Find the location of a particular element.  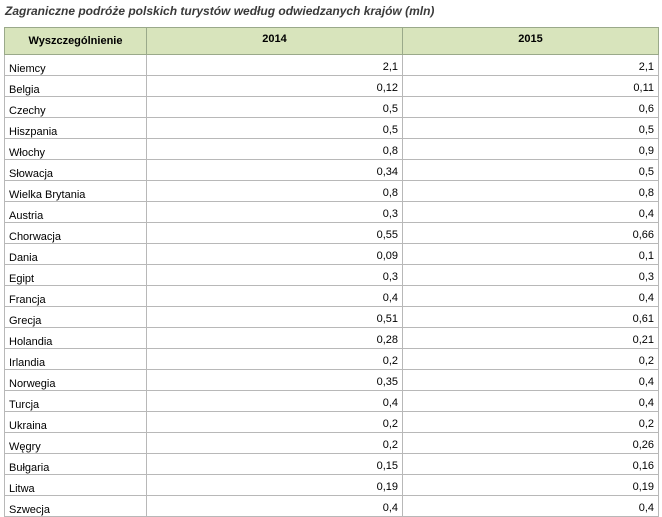

country-cell: Dania is located at coordinates (75, 254).